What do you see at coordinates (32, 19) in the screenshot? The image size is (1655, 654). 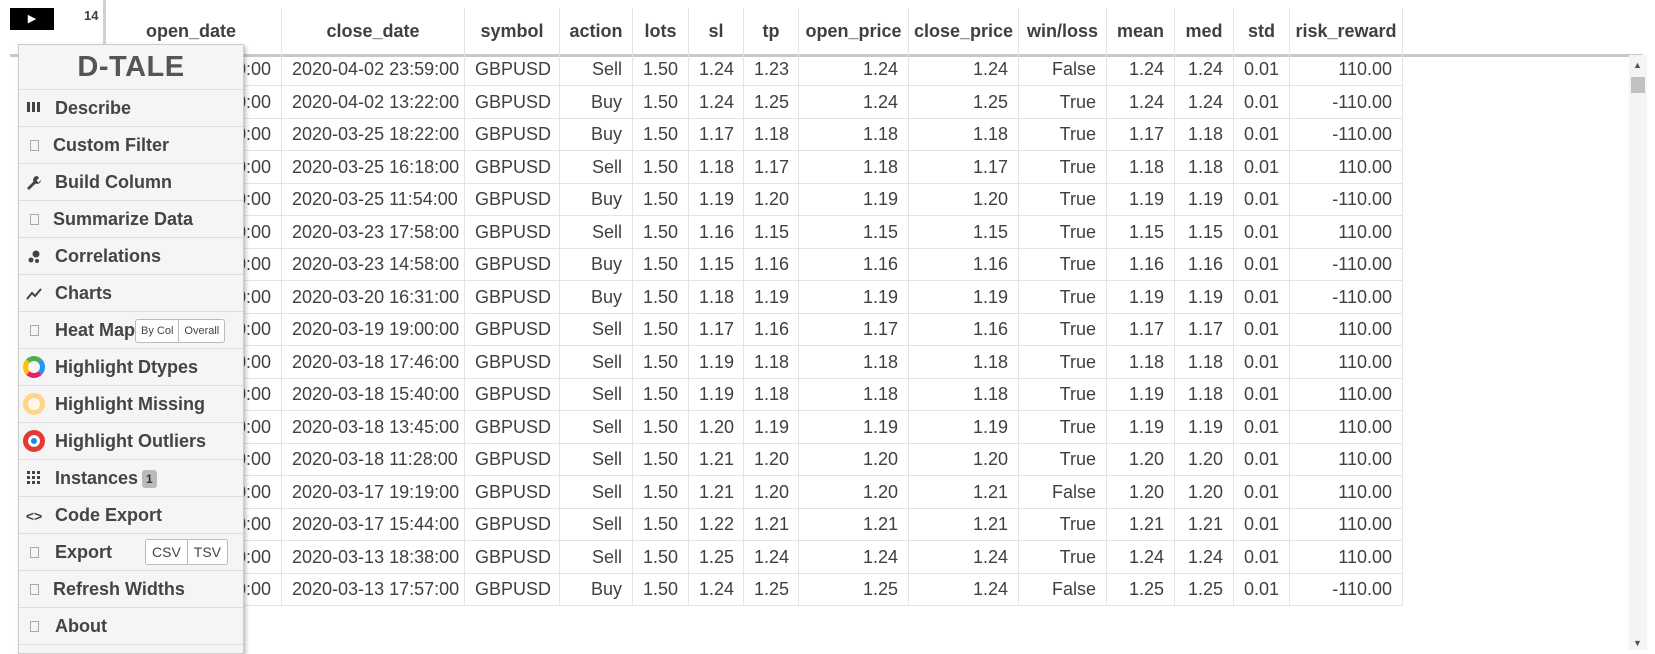 I see `menu-toggle-button: ▶` at bounding box center [32, 19].